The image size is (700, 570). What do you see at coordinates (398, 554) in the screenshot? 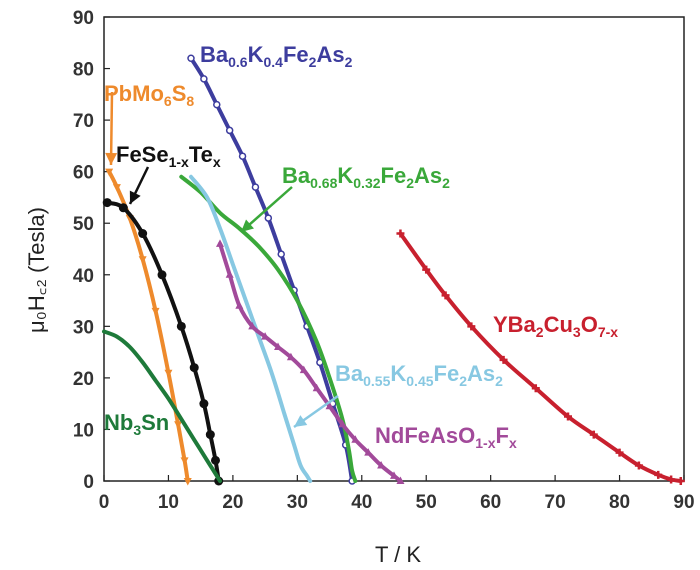
I see `x-axis-title: T / K` at bounding box center [398, 554].